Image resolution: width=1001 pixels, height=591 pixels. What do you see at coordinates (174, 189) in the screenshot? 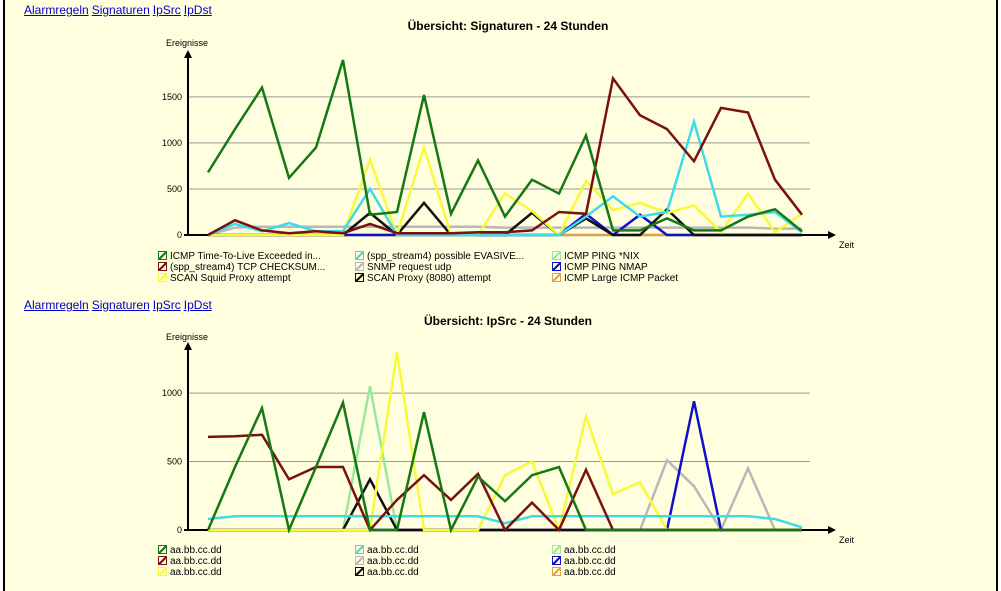
I see `y-tick-label: 500` at bounding box center [174, 189].